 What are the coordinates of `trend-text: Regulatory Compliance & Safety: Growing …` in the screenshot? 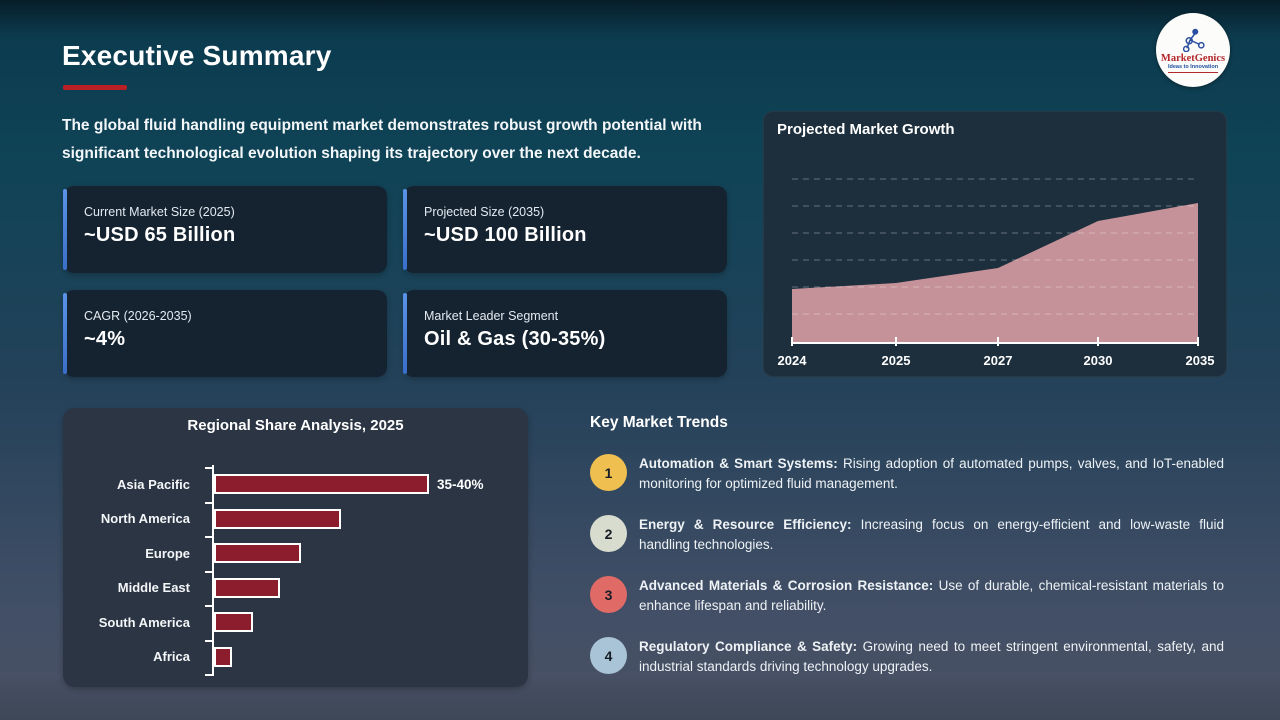 It's located at (931, 656).